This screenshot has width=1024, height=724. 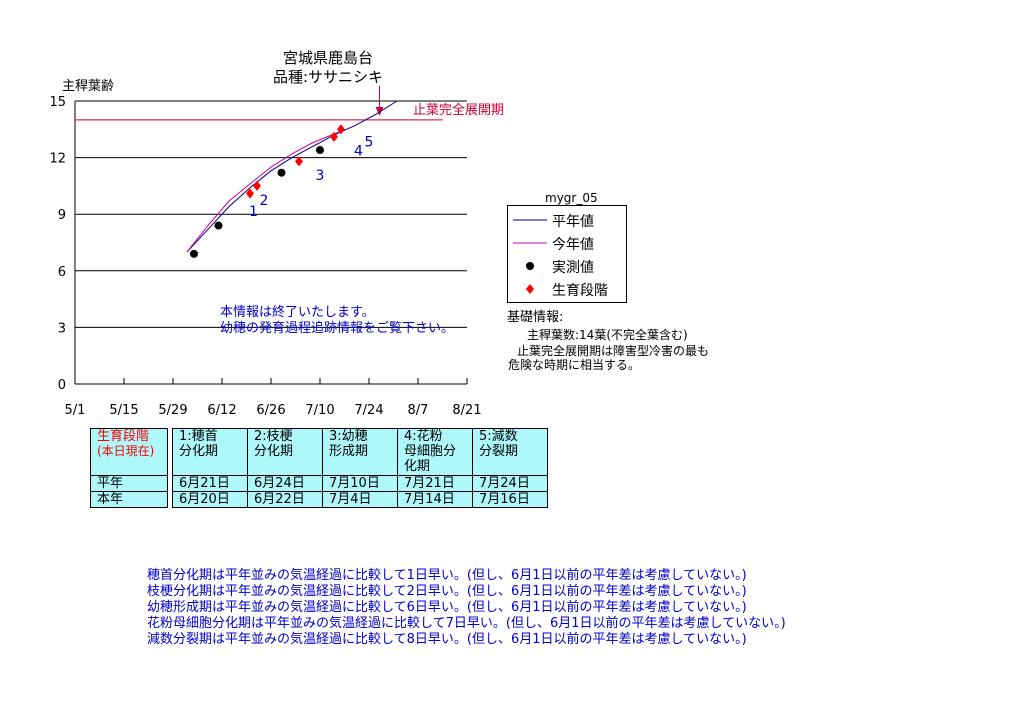 I want to click on stage-cell: 7月4日, so click(x=360, y=499).